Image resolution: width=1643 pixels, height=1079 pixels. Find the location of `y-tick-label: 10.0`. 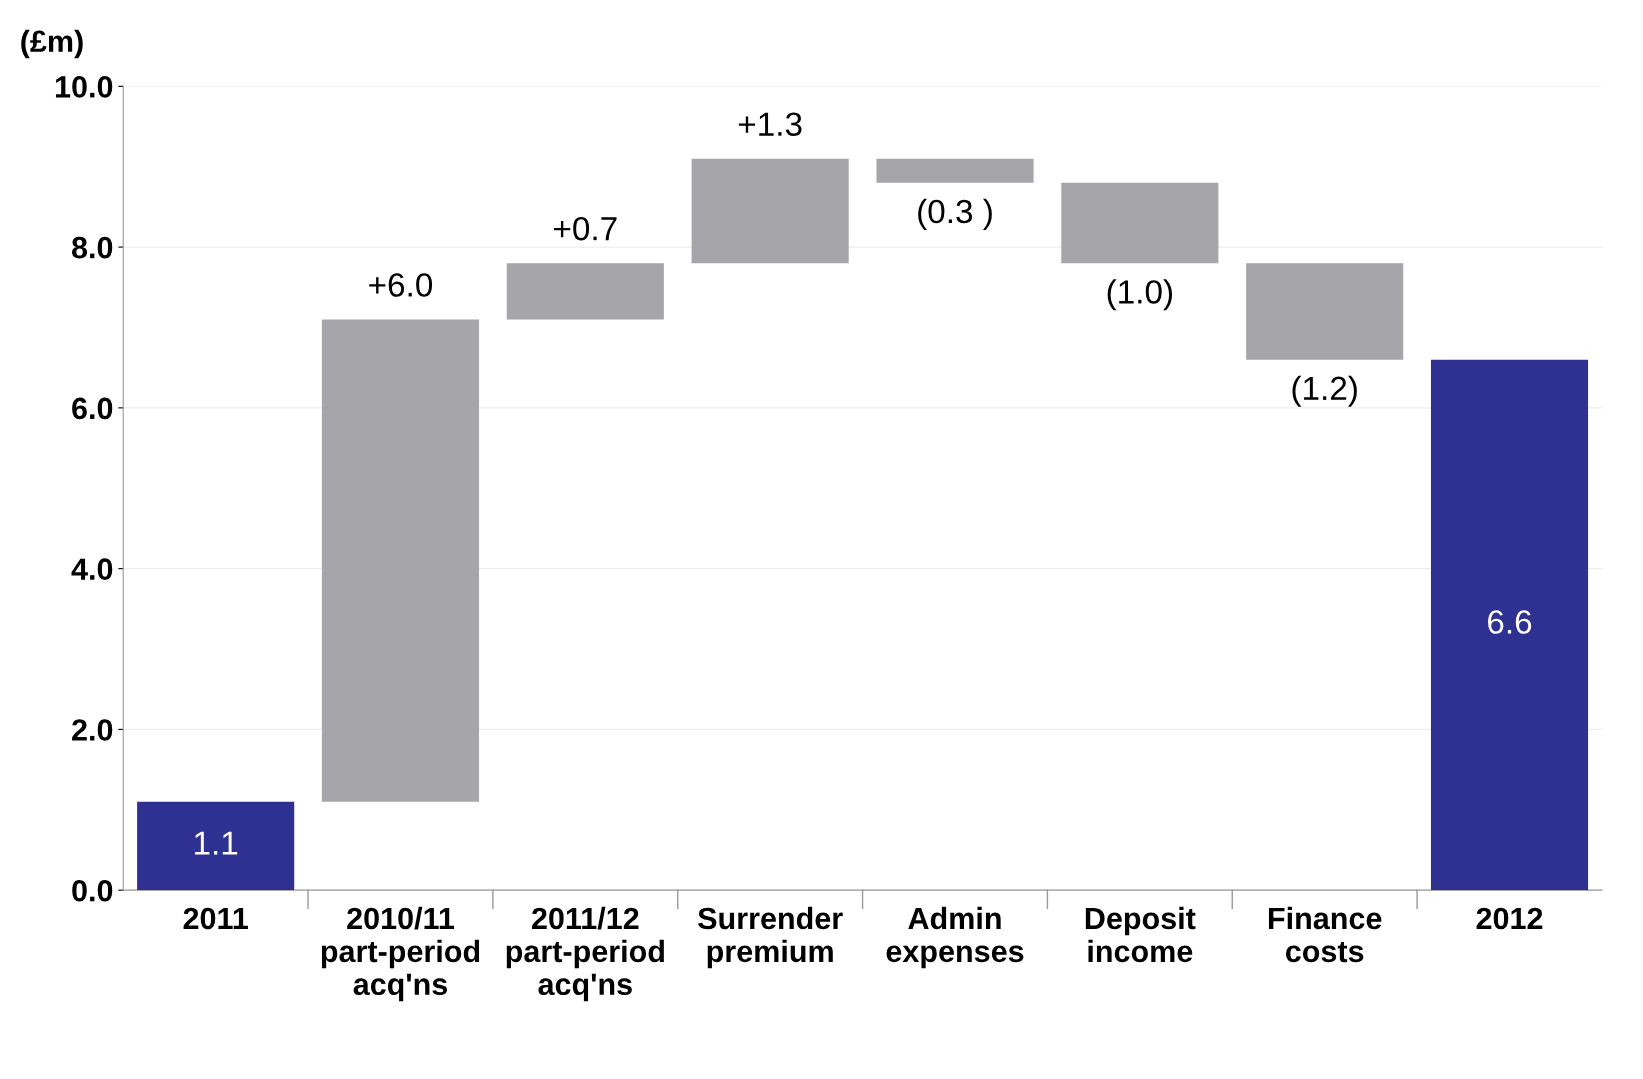

y-tick-label: 10.0 is located at coordinates (84, 87).